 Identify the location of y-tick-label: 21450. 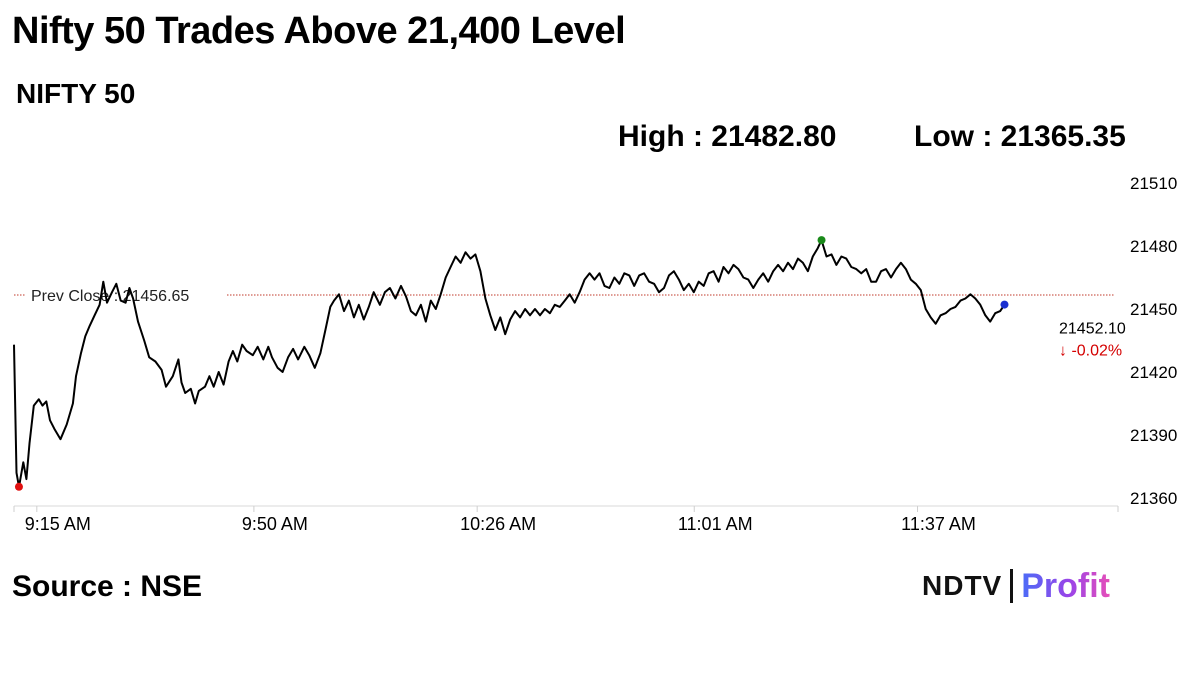
(1153, 309).